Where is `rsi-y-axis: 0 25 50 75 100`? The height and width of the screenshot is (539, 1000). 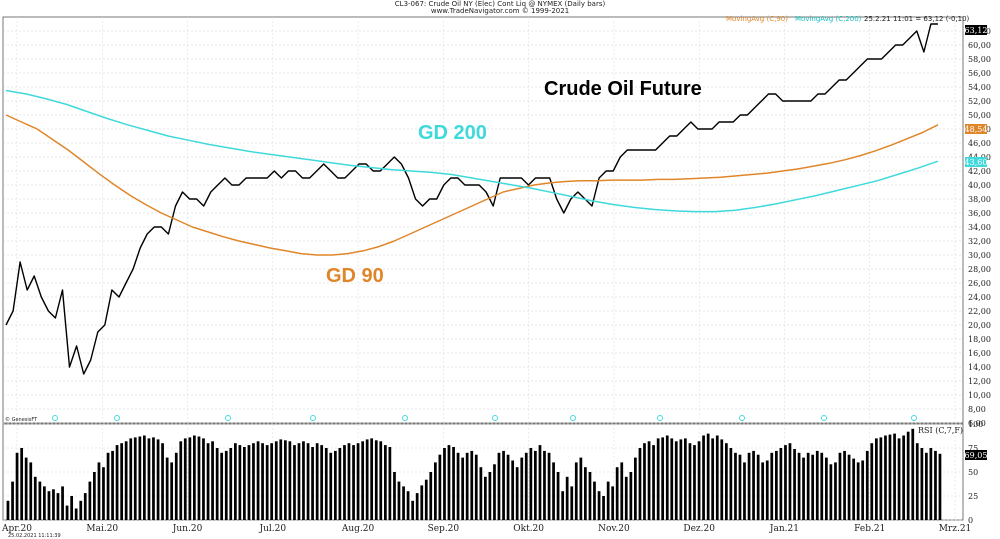 rsi-y-axis: 0 25 50 75 100 is located at coordinates (975, 472).